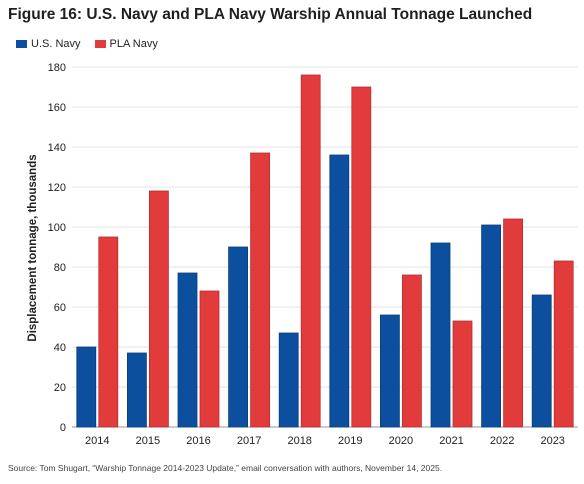 The width and height of the screenshot is (584, 484). I want to click on y-tick-label: 160, so click(57, 108).